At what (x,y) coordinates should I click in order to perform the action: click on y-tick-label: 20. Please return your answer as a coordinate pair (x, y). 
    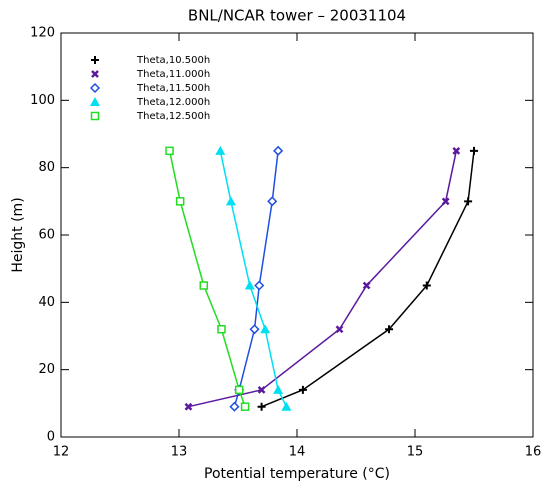
    Looking at the image, I should click on (46, 369).